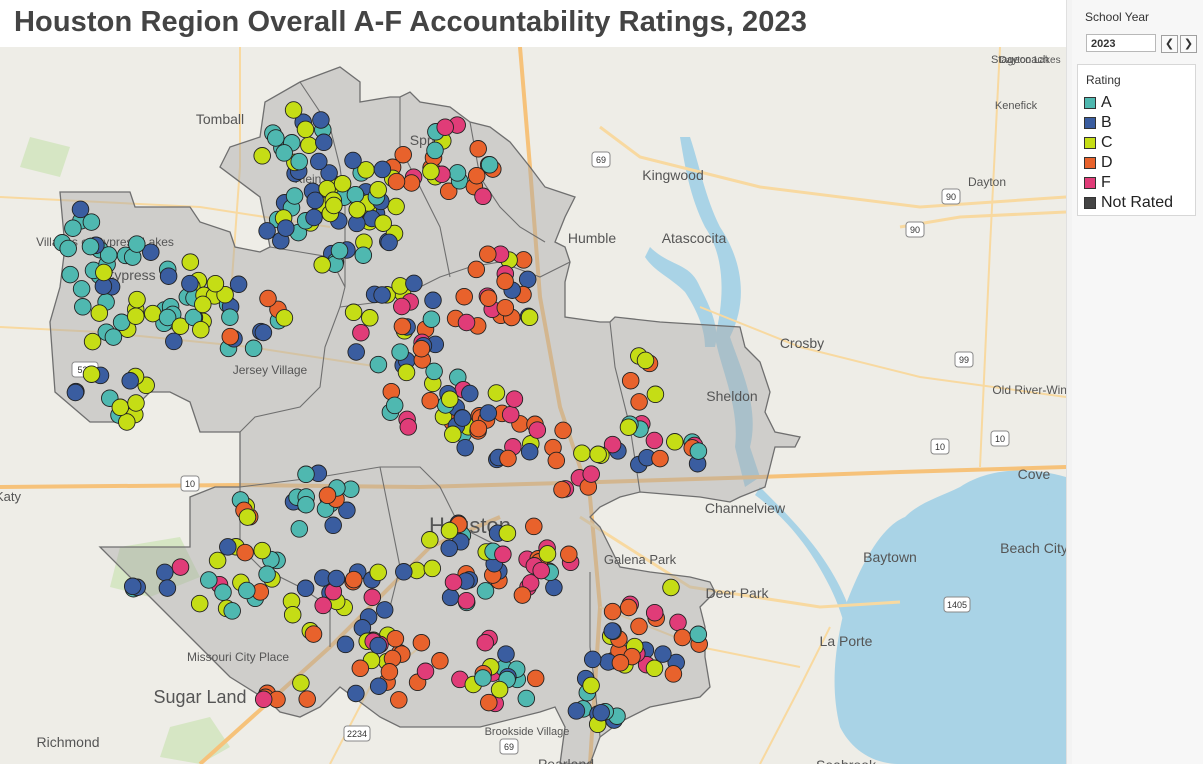  Describe the element at coordinates (1121, 43) in the screenshot. I see `school-year-input: 2023` at that location.